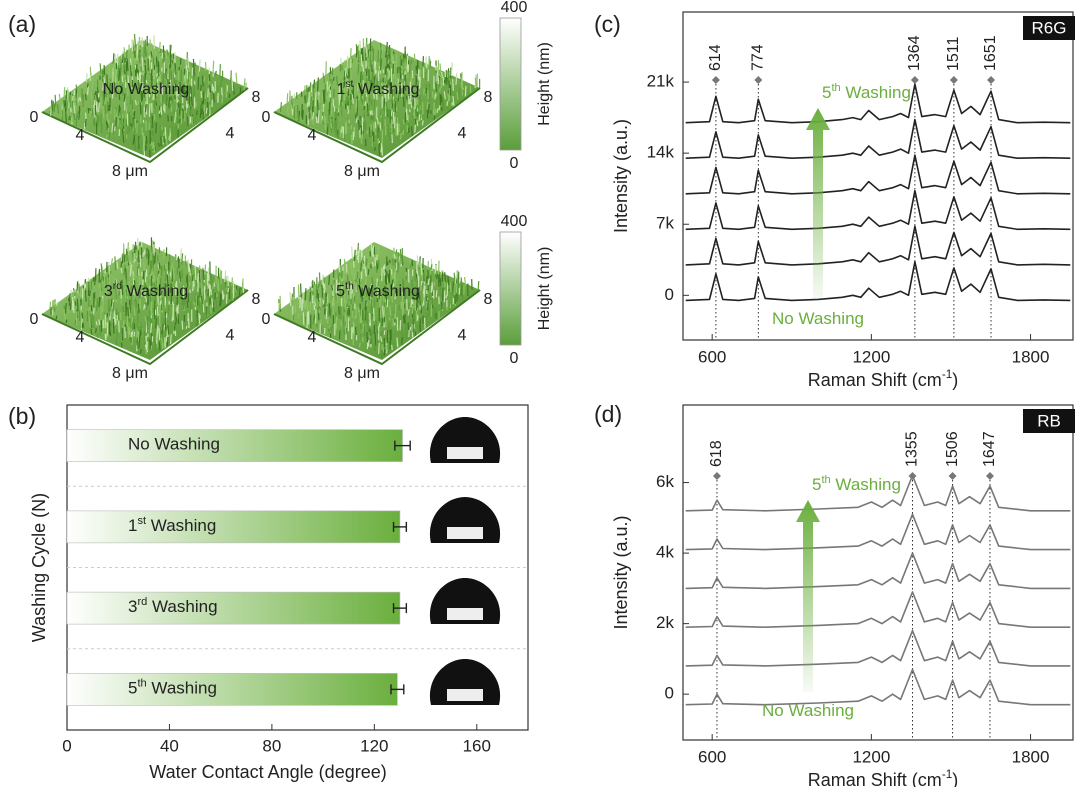 The width and height of the screenshot is (1076, 787). Describe the element at coordinates (145, 125) in the screenshot. I see `surface-edge` at that location.